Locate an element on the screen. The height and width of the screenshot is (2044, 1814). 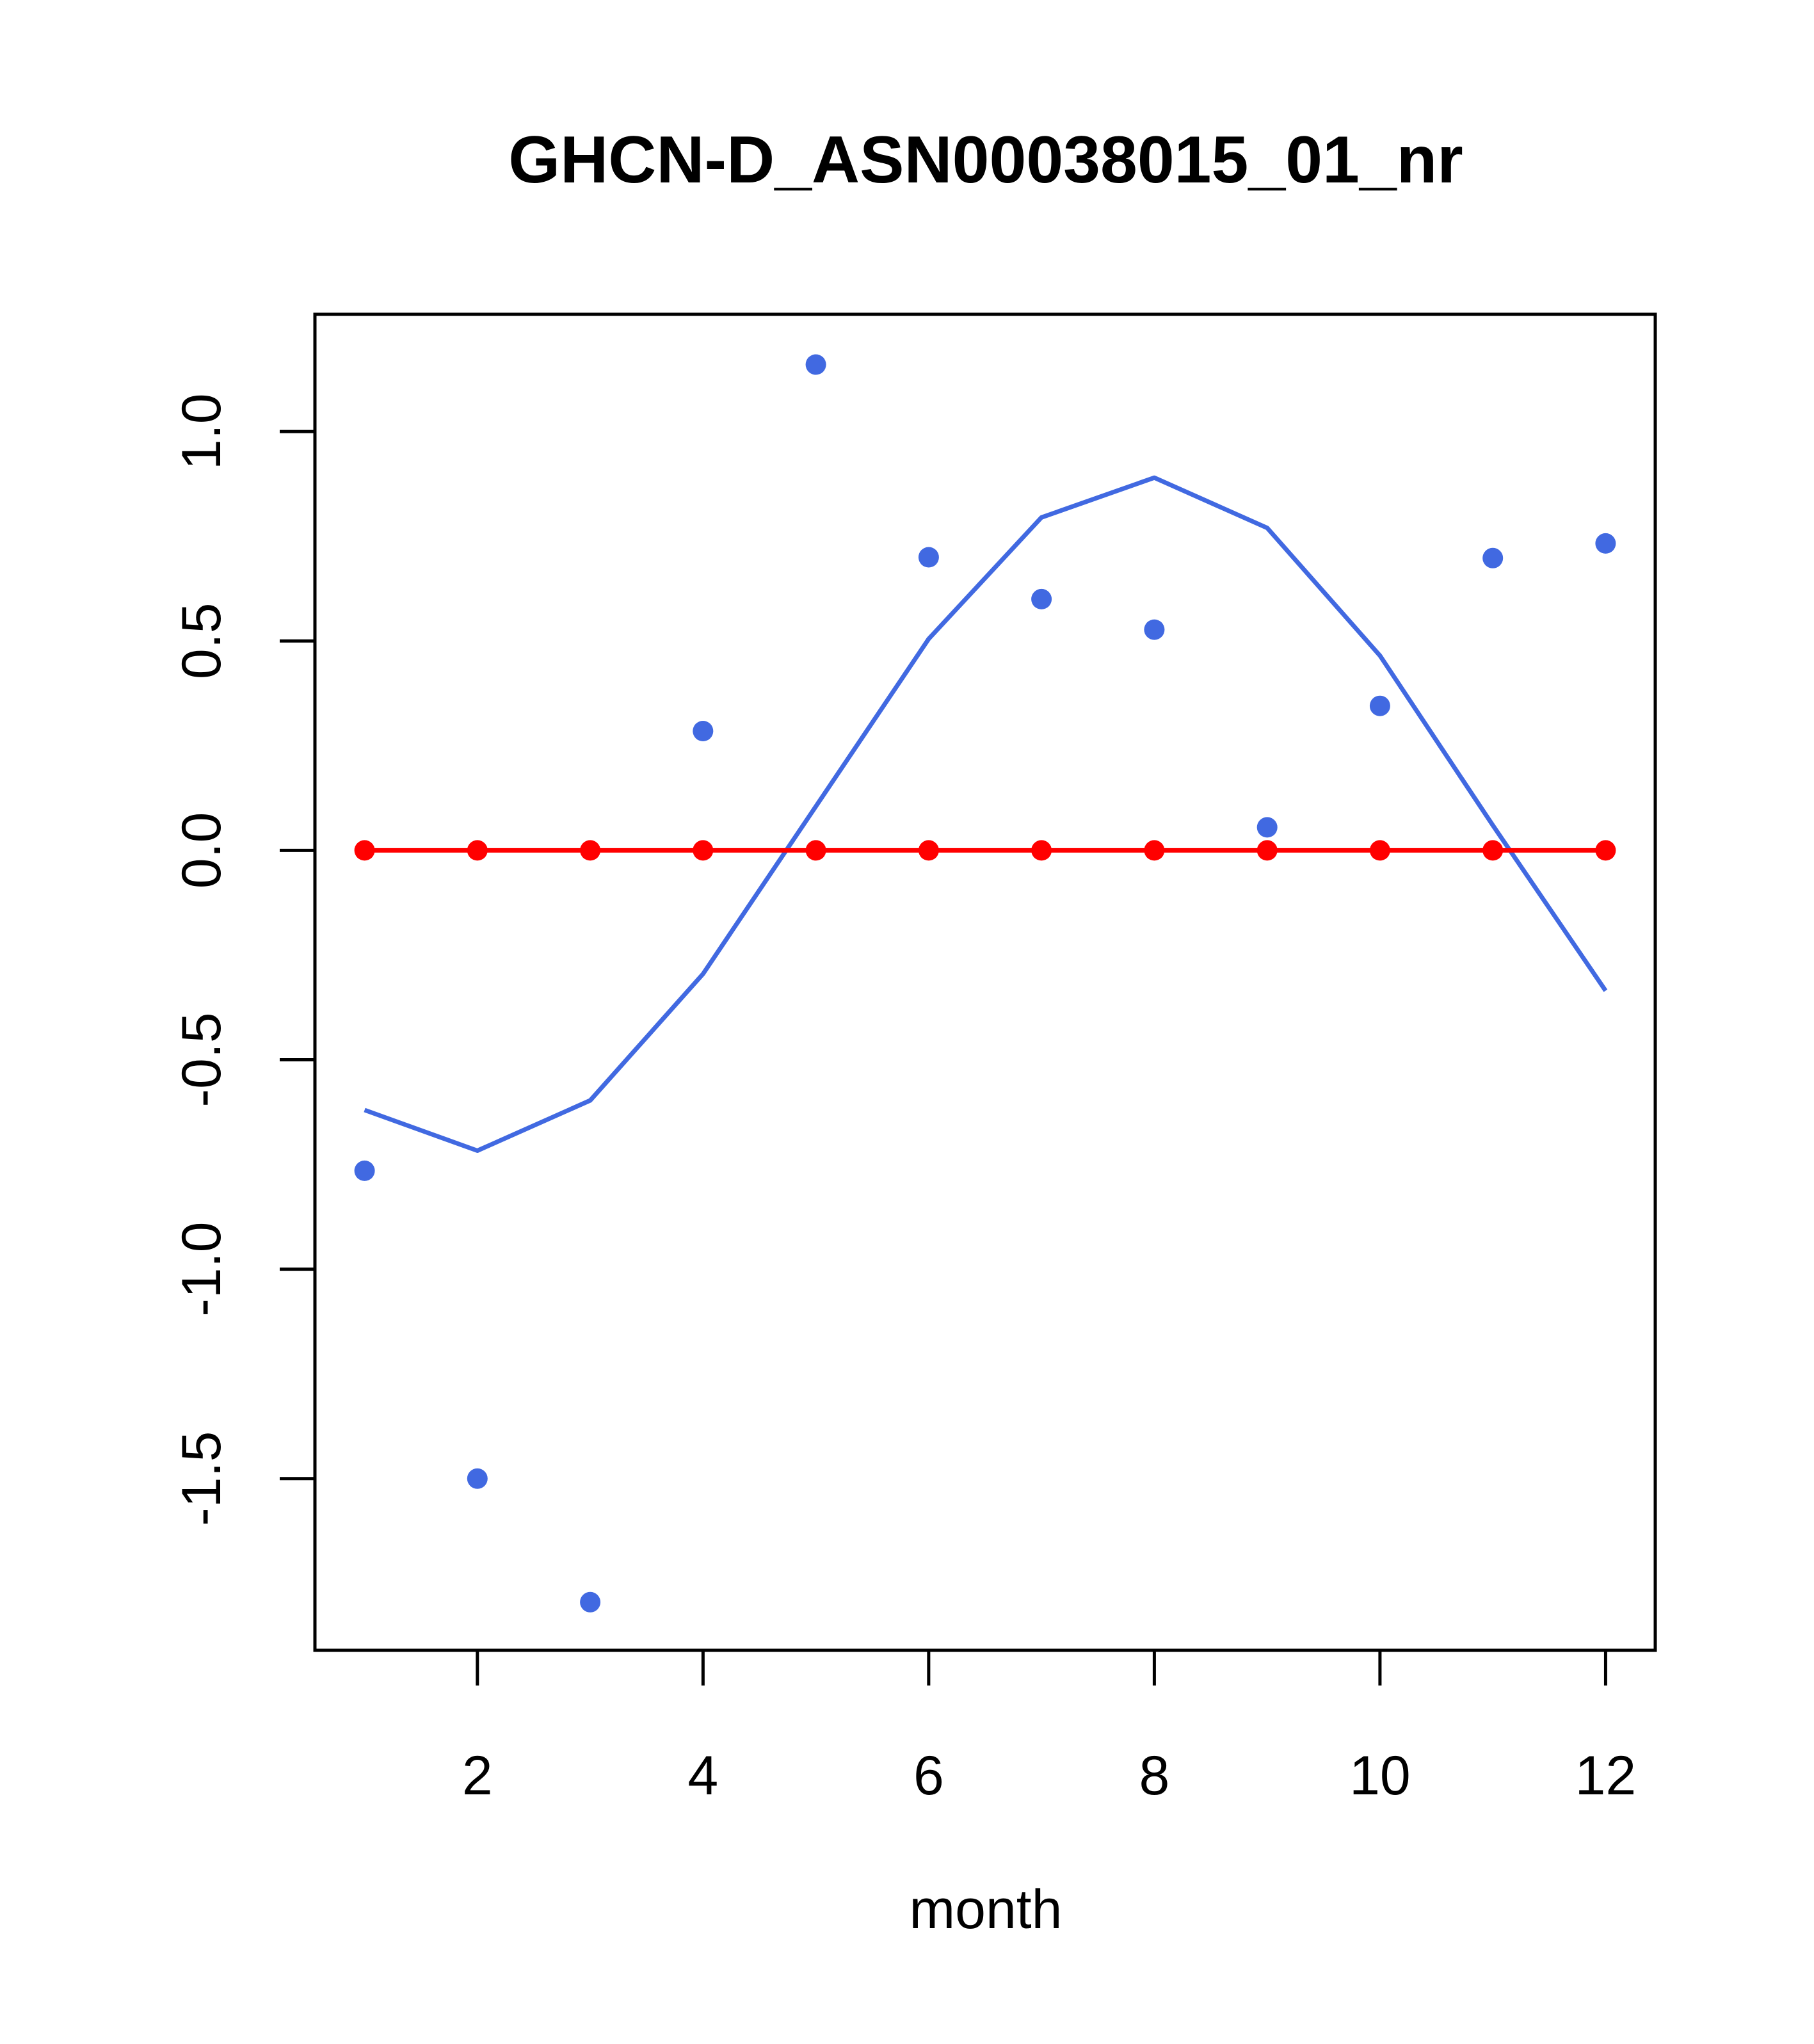
x-axis: 2 4 6 8 10 12 is located at coordinates (1049, 1728).